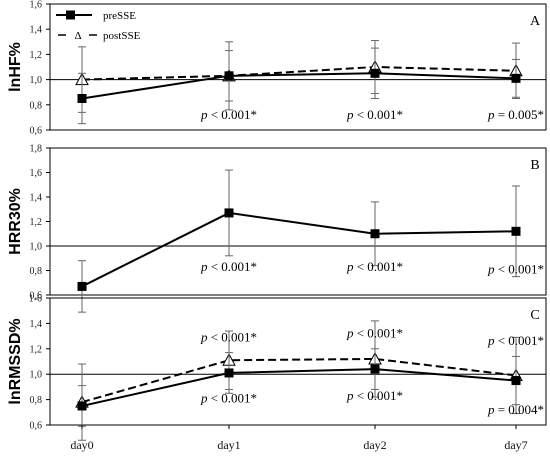 The image size is (550, 459). Describe the element at coordinates (534, 165) in the screenshot. I see `panel-letter: B` at that location.